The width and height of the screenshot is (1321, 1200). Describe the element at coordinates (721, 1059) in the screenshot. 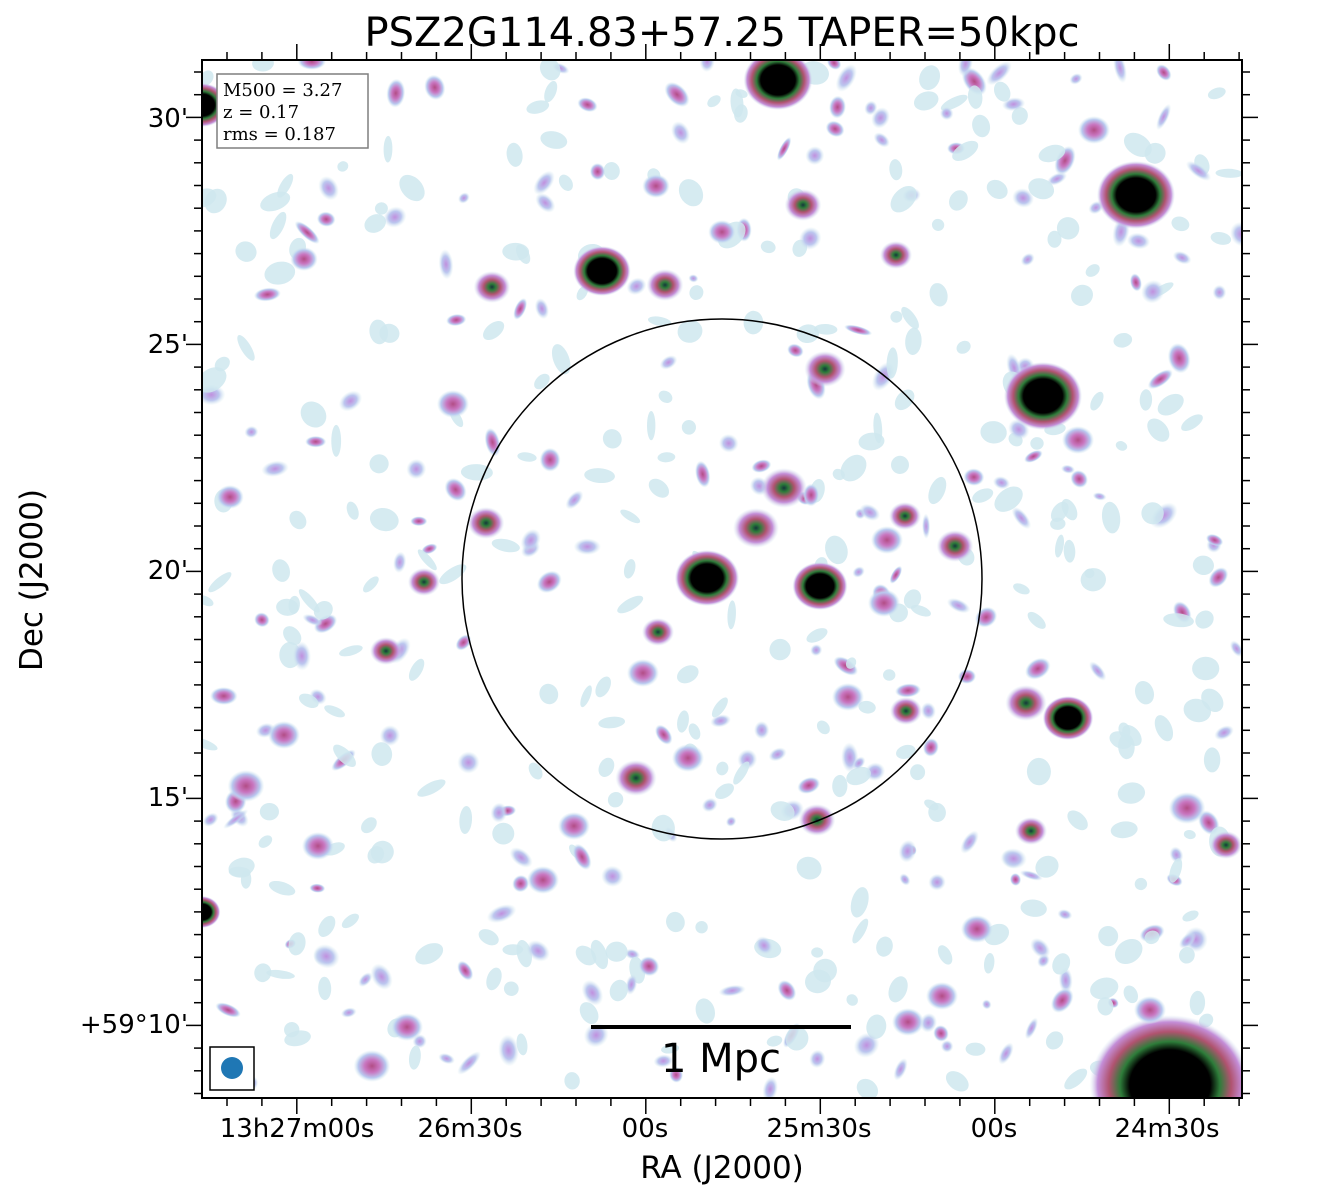

I see `scale-bar-label: 1 Mpc` at that location.